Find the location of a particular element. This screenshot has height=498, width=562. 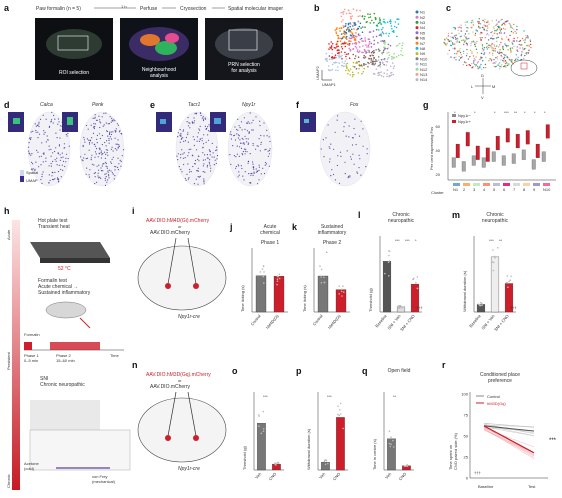

cluster-label: 7 is located at coordinates (514, 189).